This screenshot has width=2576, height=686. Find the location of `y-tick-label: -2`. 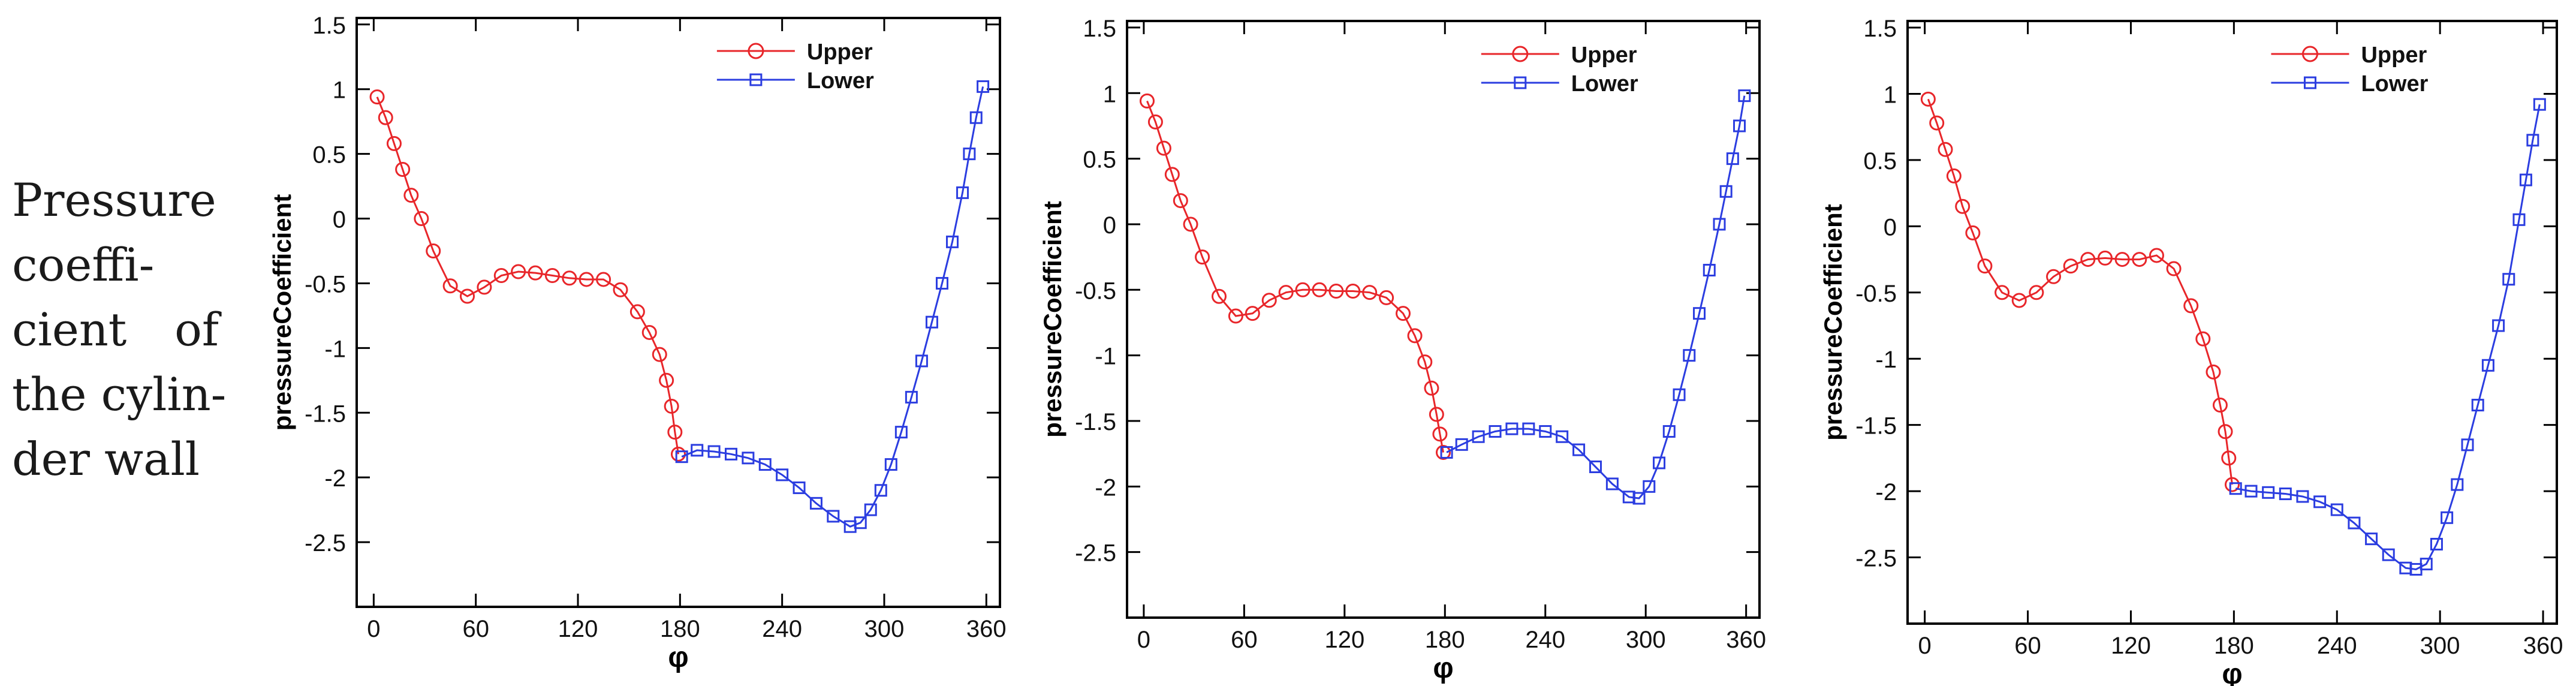

y-tick-label: -2 is located at coordinates (1105, 488).